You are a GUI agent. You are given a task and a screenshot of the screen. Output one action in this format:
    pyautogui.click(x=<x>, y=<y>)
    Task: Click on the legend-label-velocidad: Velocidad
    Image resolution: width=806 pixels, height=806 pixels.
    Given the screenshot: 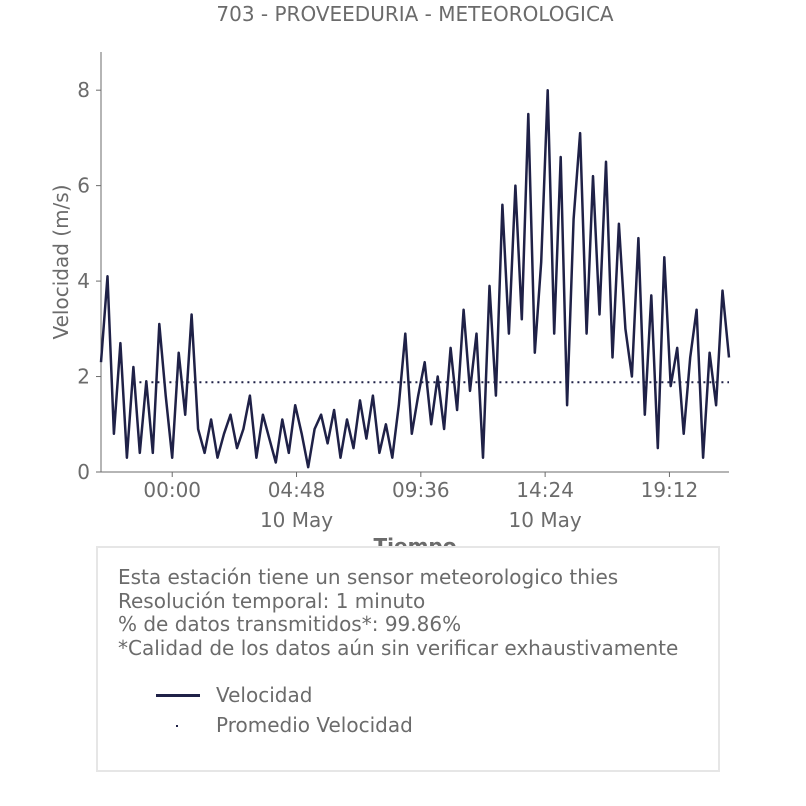 What is the action you would take?
    pyautogui.click(x=264, y=695)
    